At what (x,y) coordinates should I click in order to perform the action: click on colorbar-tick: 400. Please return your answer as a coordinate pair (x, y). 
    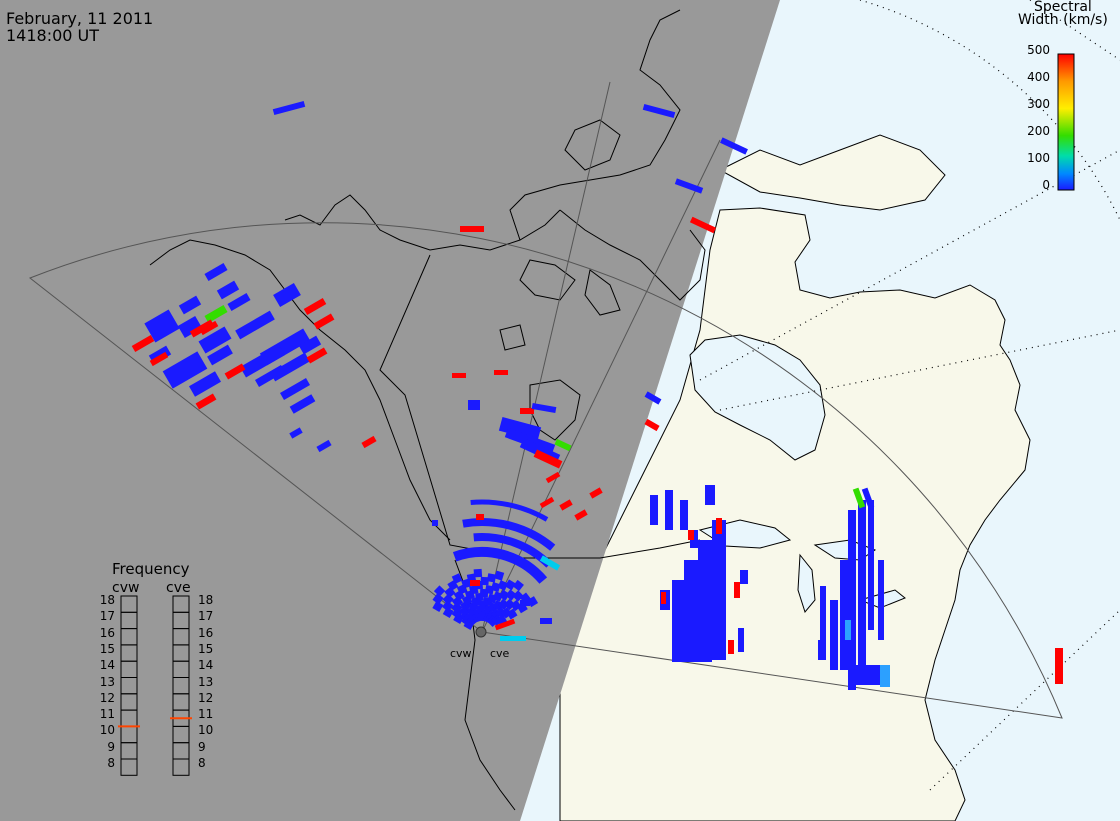
    Looking at the image, I should click on (1038, 77).